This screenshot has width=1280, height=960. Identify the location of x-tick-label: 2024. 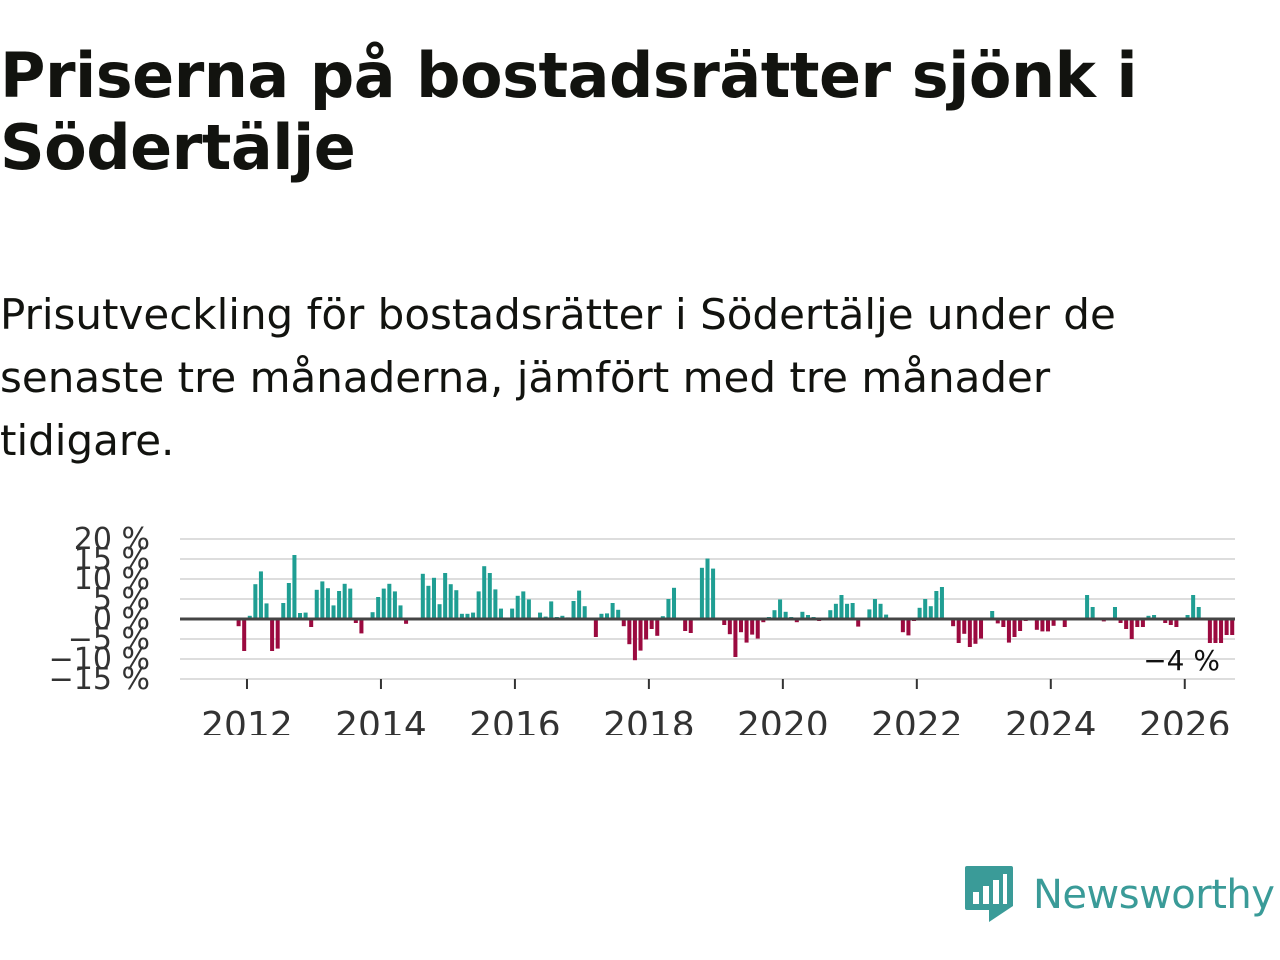
(1051, 720).